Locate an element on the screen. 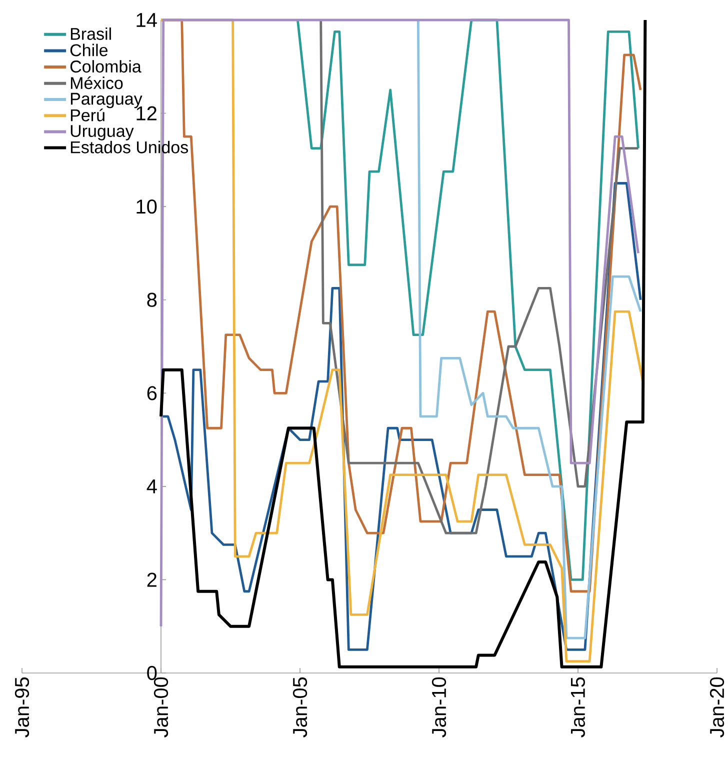 The height and width of the screenshot is (778, 728). legend-label: Colombia is located at coordinates (106, 66).